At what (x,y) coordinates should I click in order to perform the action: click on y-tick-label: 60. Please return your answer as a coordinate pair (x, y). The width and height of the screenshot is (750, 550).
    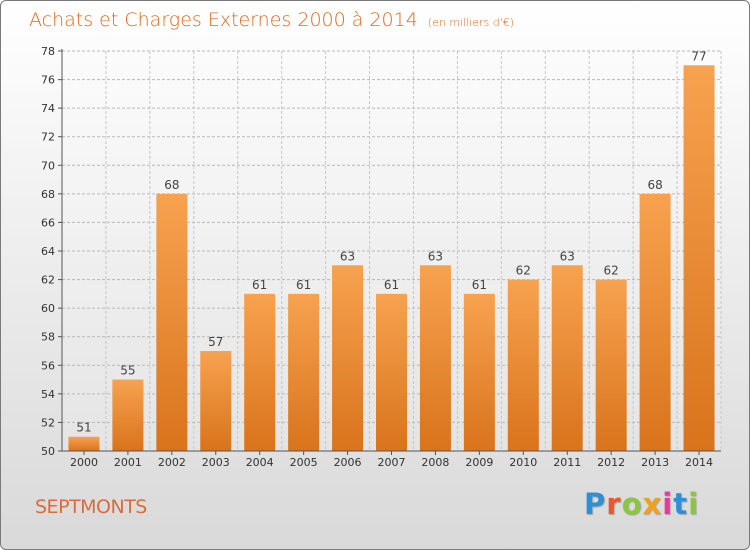
    Looking at the image, I should click on (48, 308).